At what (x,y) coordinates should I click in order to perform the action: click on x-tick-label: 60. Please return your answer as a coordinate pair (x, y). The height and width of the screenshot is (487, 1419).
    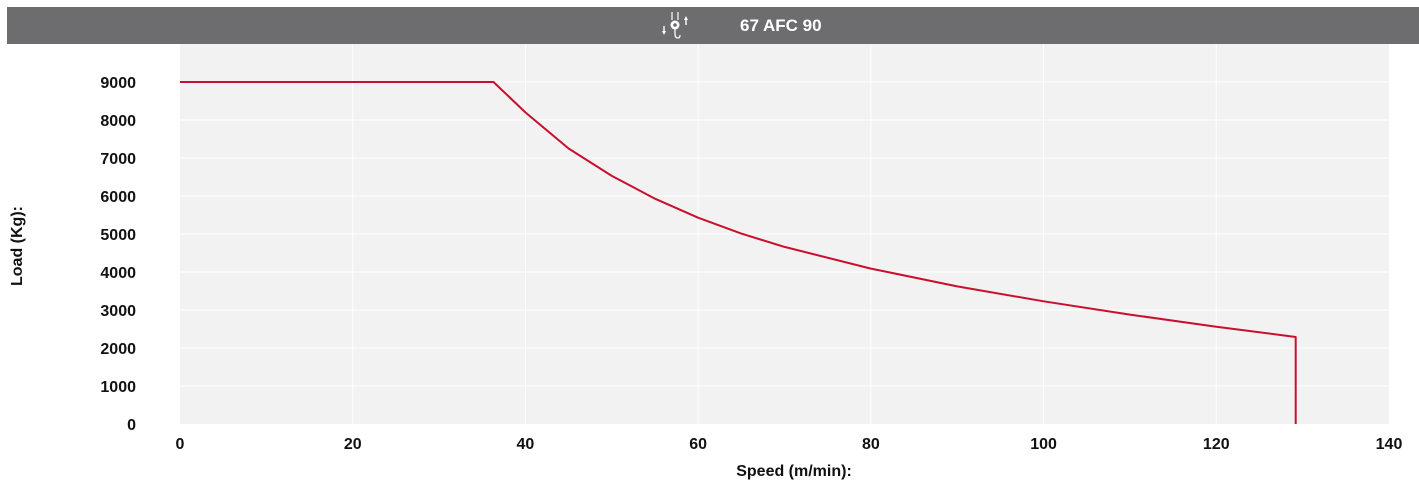
    Looking at the image, I should click on (698, 444).